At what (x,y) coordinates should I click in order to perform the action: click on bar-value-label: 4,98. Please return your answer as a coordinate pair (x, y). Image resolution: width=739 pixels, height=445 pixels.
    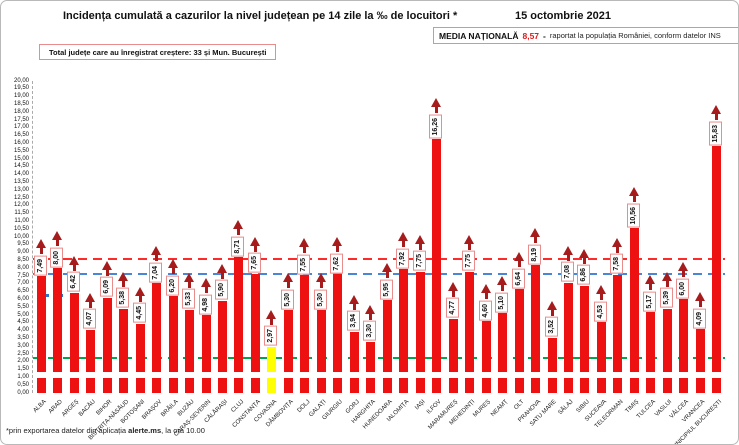
    Looking at the image, I should click on (205, 304).